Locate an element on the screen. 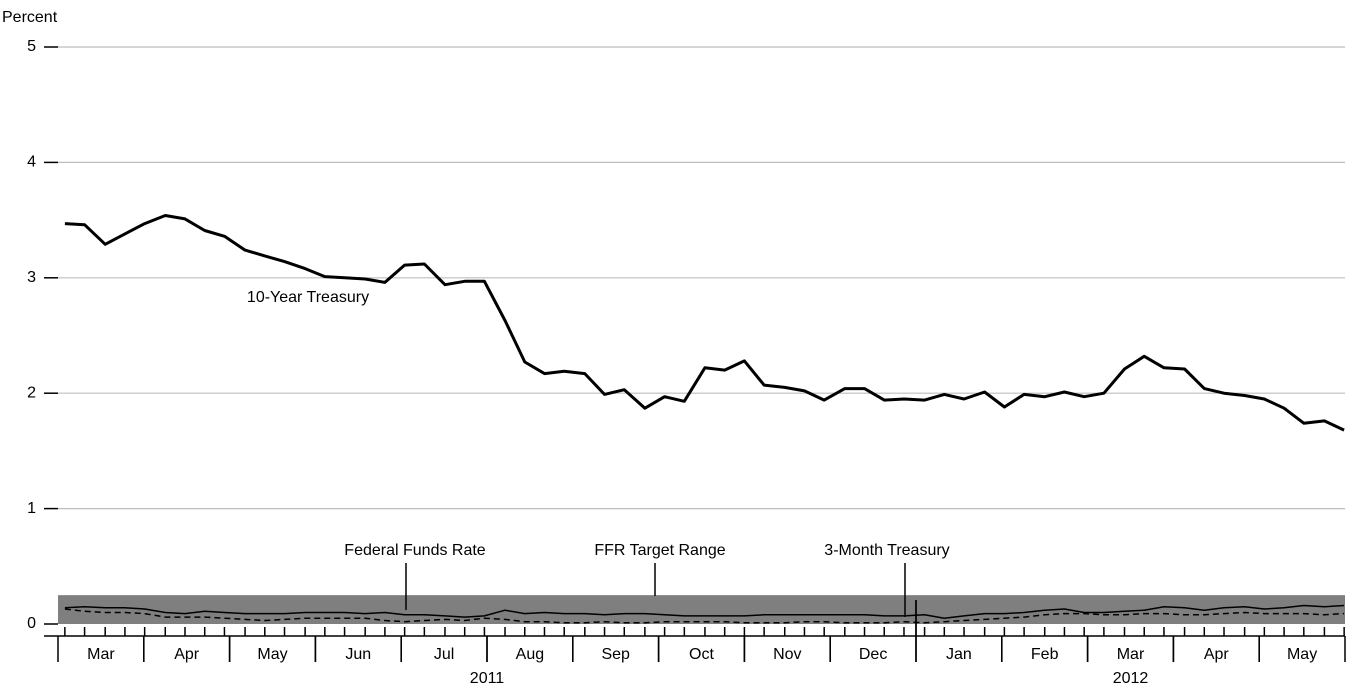 Image resolution: width=1351 pixels, height=694 pixels. year-label: 2011 is located at coordinates (487, 678).